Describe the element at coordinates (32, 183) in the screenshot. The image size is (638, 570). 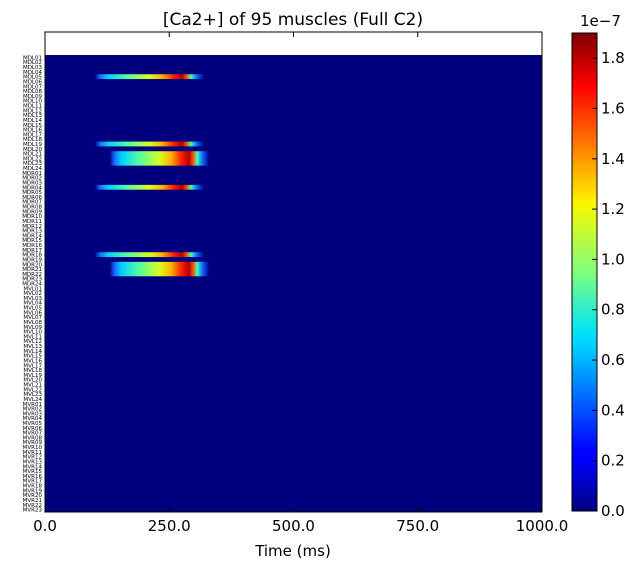
I see `row-label: MDR03` at that location.